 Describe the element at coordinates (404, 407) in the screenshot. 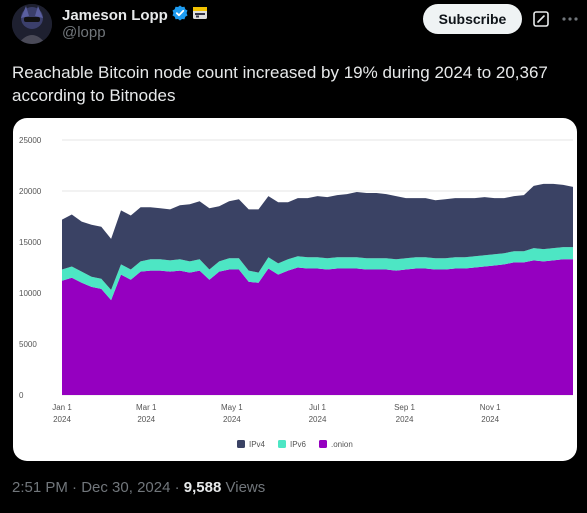

I see `x-tick-label: Sep 1` at that location.